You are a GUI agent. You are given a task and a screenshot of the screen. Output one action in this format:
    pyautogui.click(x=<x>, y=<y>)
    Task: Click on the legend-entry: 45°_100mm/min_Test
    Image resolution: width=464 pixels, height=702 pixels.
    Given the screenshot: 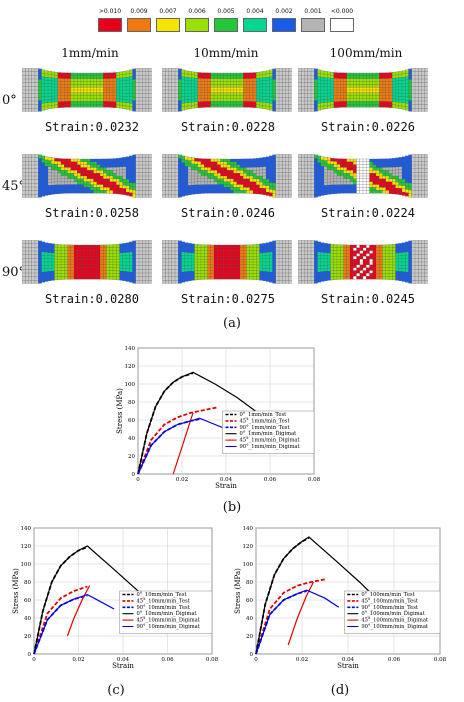 What is the action you would take?
    pyautogui.click(x=390, y=601)
    